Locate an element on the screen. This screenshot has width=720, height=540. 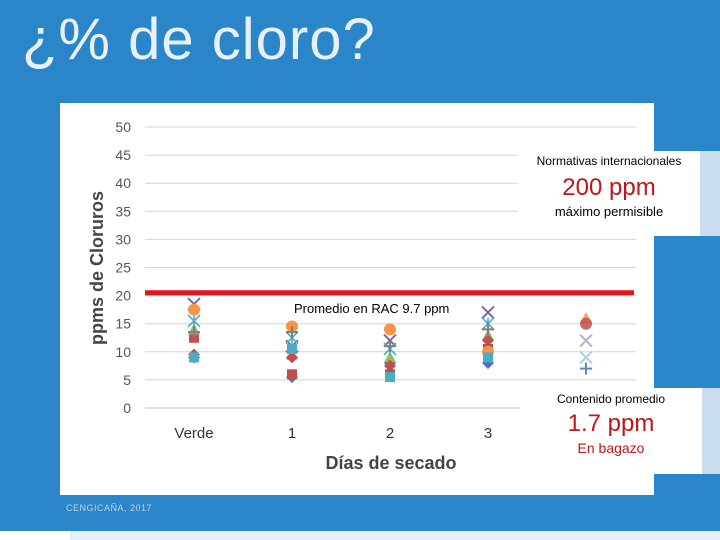
x-tick-label: 3 is located at coordinates (488, 433).